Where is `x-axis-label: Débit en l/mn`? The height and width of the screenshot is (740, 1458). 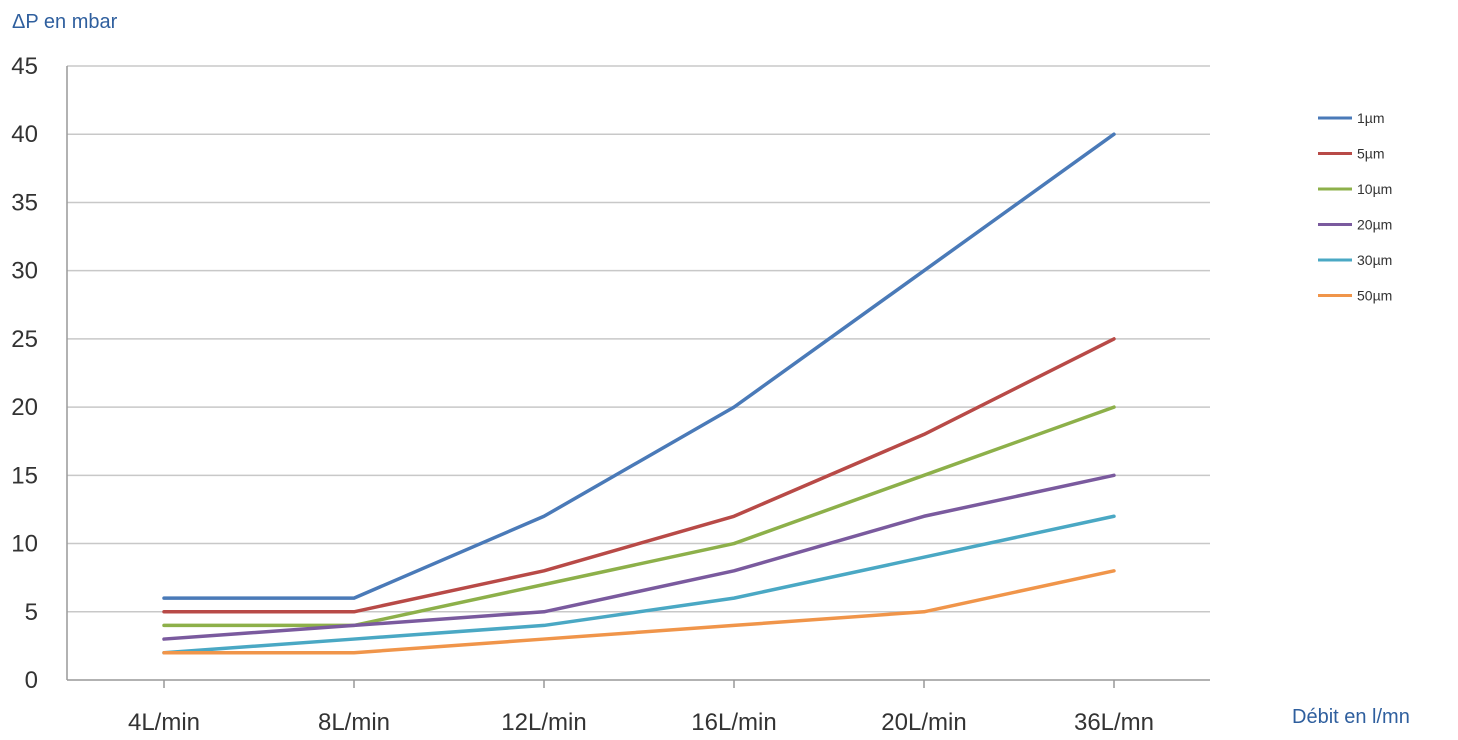 x-axis-label: Débit en l/mn is located at coordinates (1351, 717).